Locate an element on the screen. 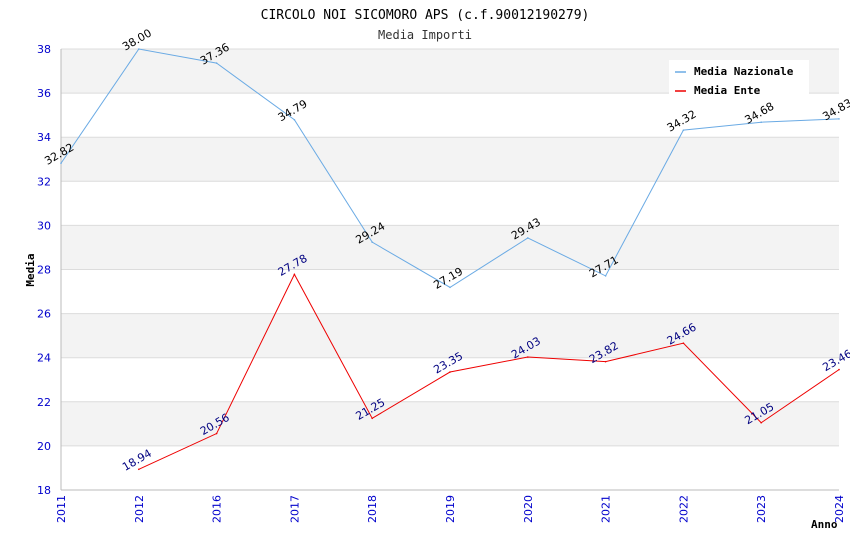 The height and width of the screenshot is (550, 850). chart-subtitle: Media Importi is located at coordinates (425, 35).